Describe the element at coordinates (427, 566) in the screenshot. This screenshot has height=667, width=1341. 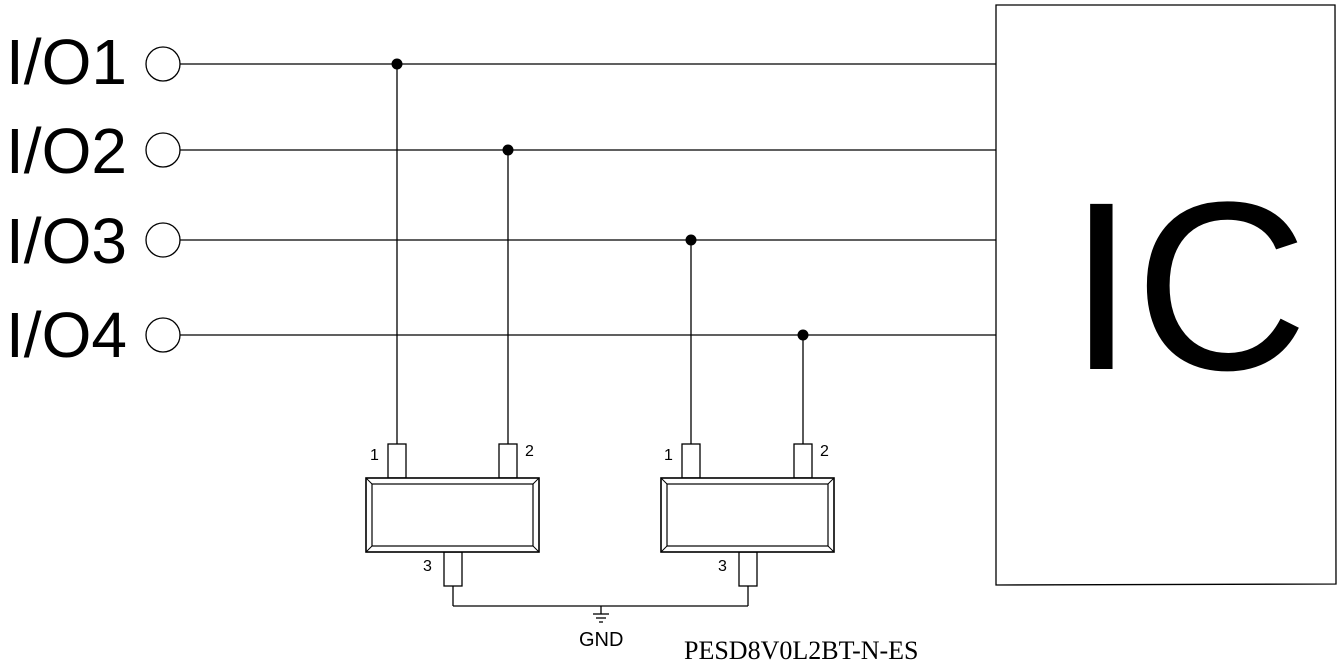
I see `package1-pin3-label: 3` at that location.